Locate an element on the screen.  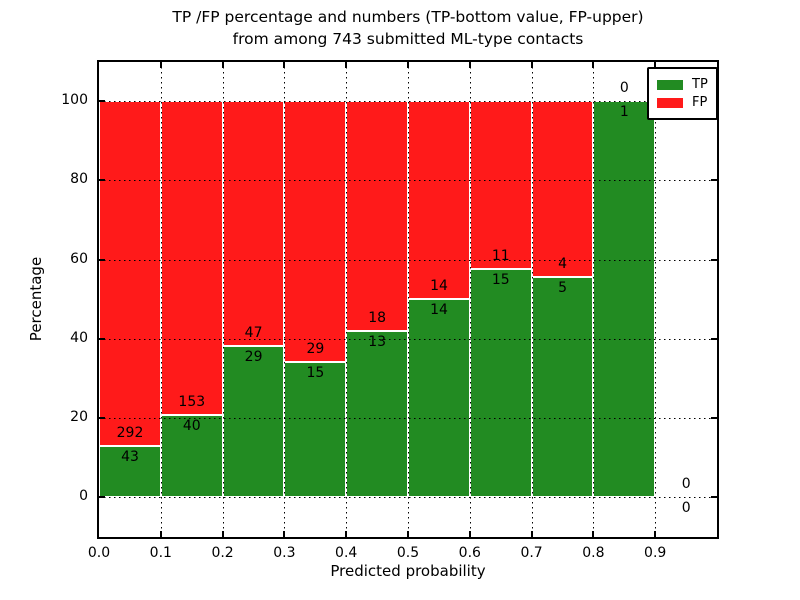
tp-count-label: 1 is located at coordinates (624, 112).